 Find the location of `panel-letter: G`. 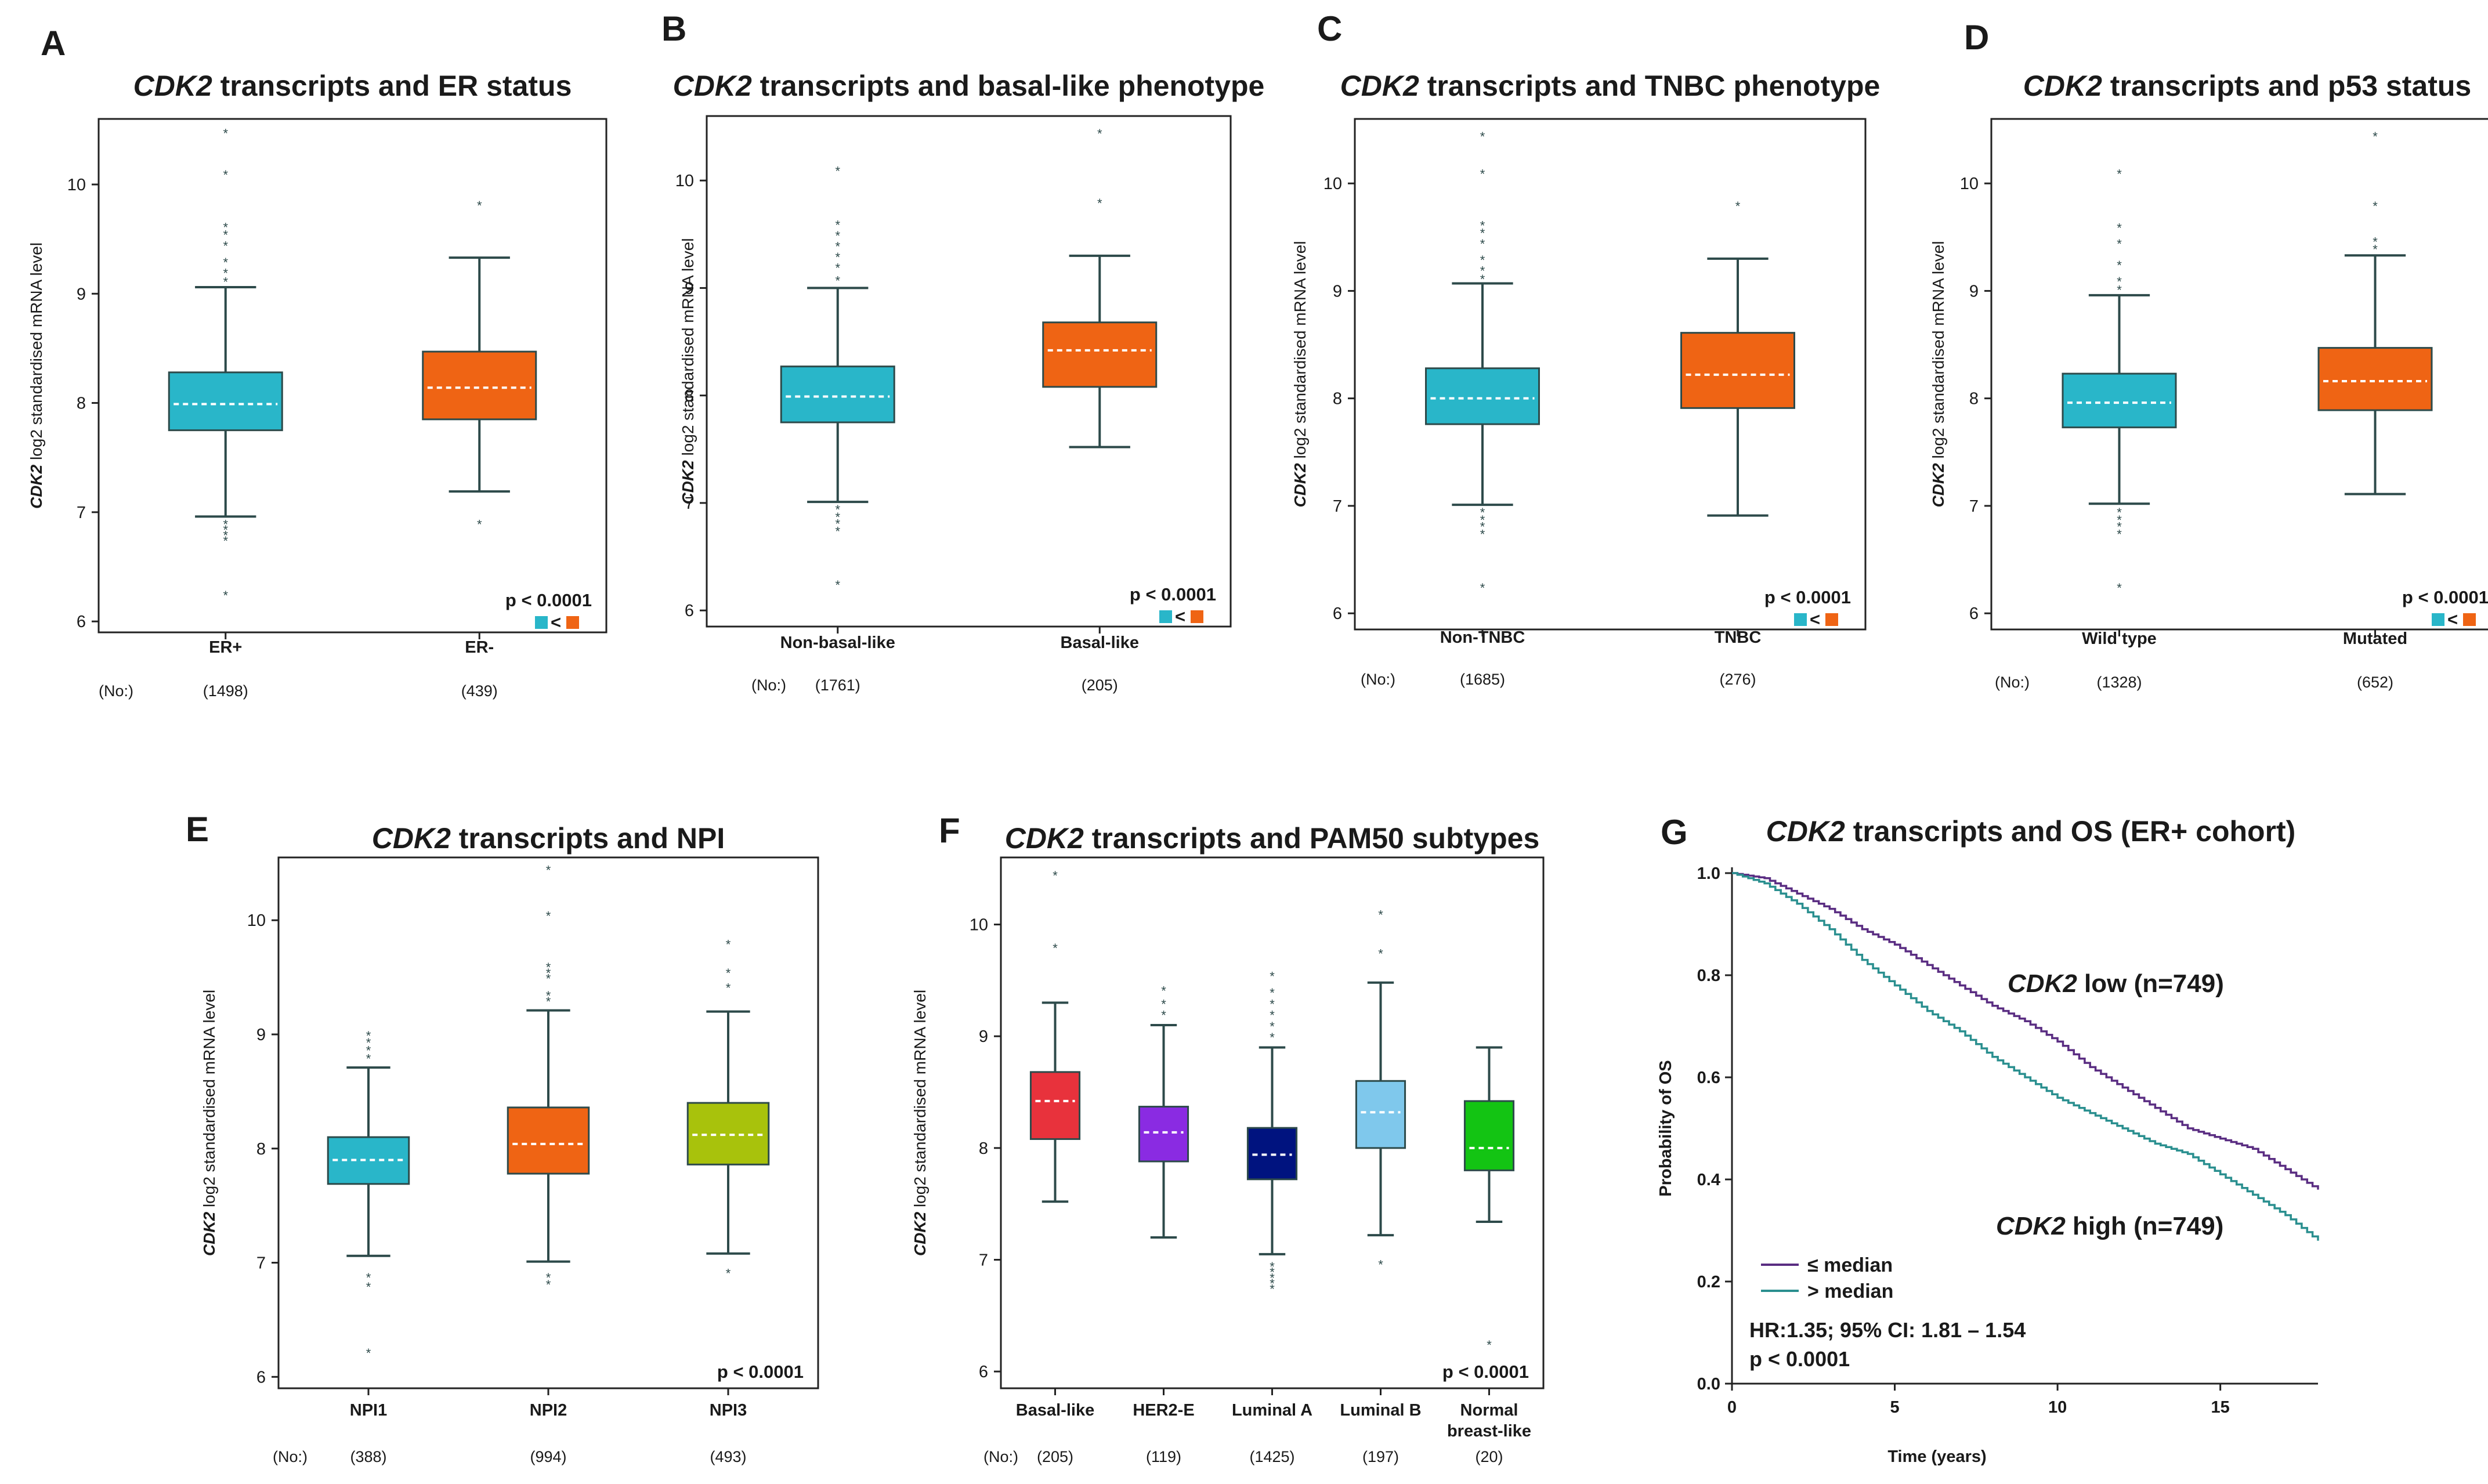

panel-letter: G is located at coordinates (1674, 832).